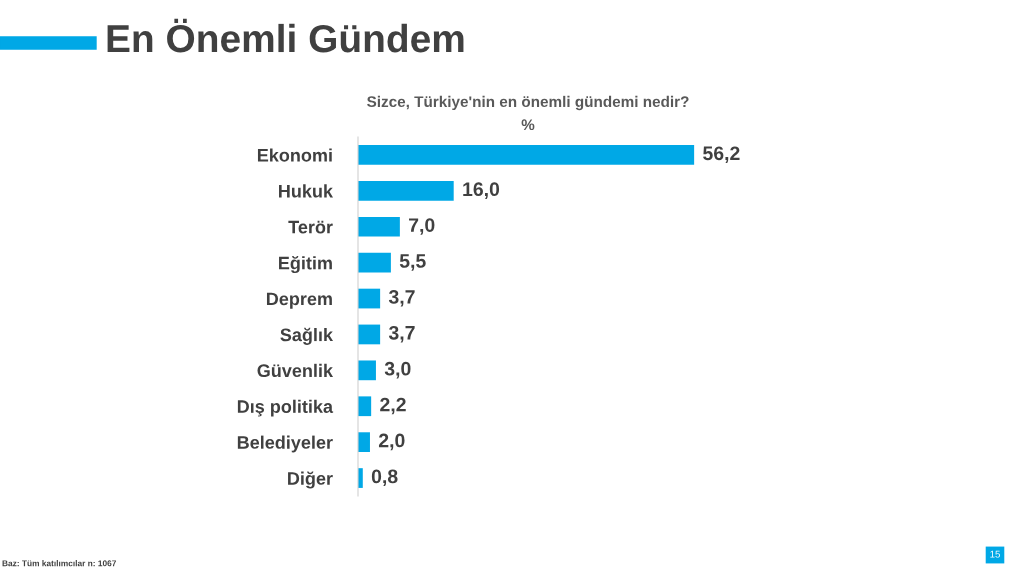  I want to click on y-tick-label: Diğer, so click(310, 480).